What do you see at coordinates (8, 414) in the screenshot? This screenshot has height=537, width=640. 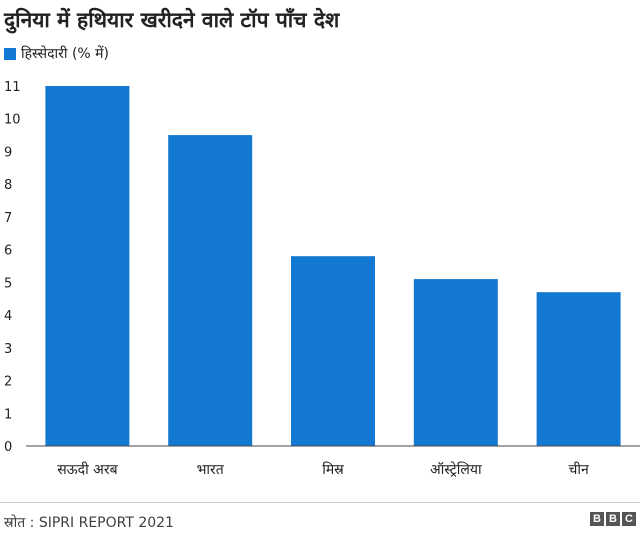 I see `y-tick-label: 1` at bounding box center [8, 414].